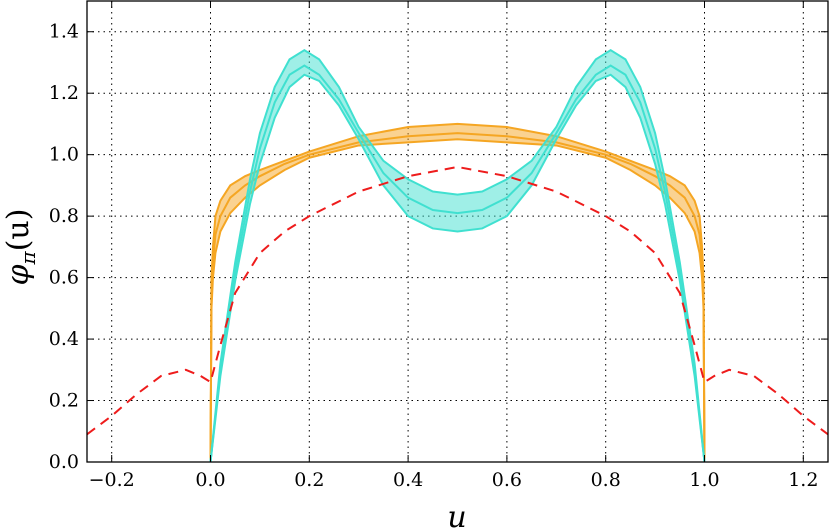 The height and width of the screenshot is (532, 829). What do you see at coordinates (507, 480) in the screenshot?
I see `x-tick-label: 0.6` at bounding box center [507, 480].